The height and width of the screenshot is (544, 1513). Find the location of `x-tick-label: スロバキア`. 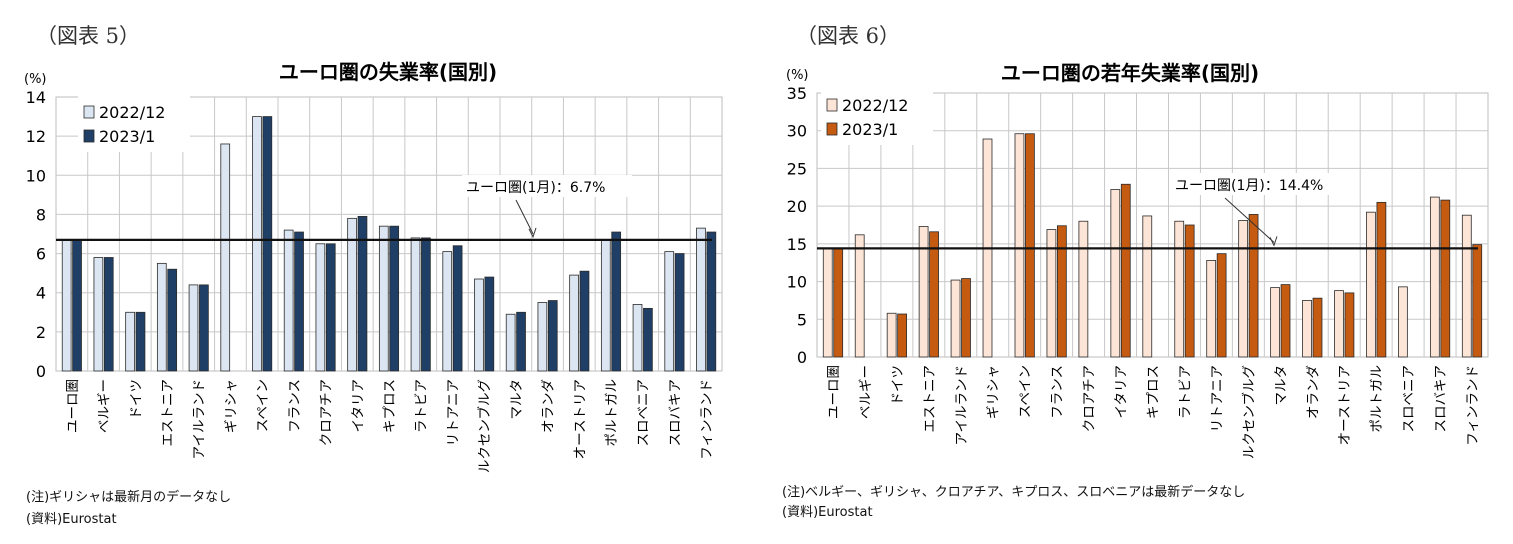

x-tick-label: スロバキア is located at coordinates (1441, 399).